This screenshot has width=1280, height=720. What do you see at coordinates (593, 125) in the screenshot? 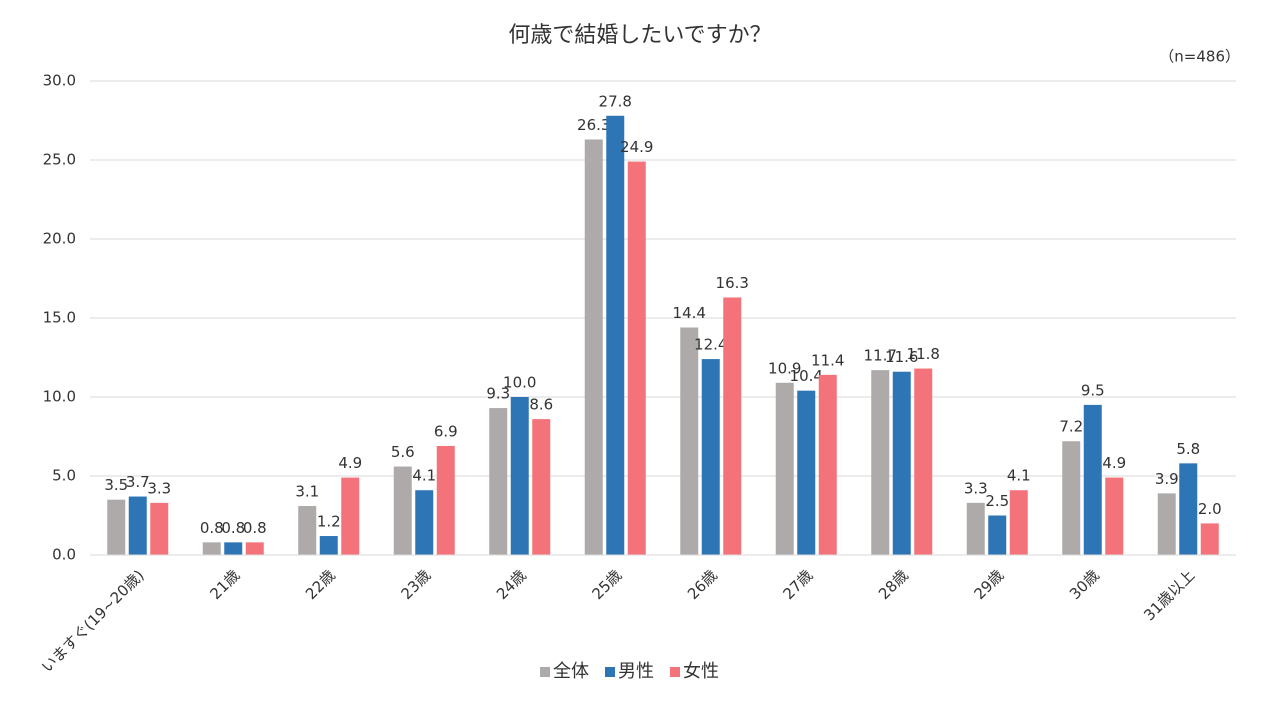
I see `value-label: 26.3` at bounding box center [593, 125].